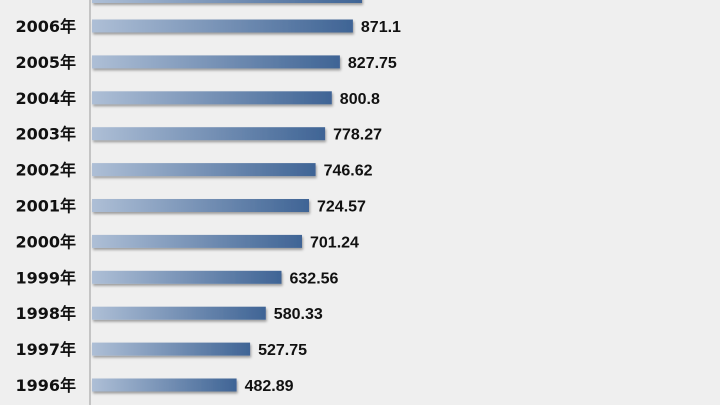  What do you see at coordinates (348, 171) in the screenshot?
I see `value-label: 746.62` at bounding box center [348, 171].